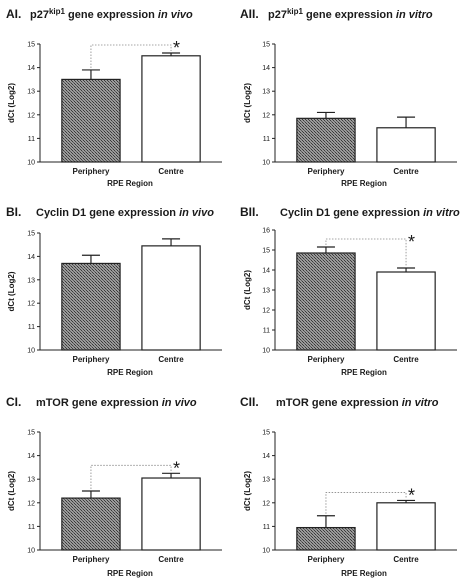 The width and height of the screenshot is (474, 580). What do you see at coordinates (13, 212) in the screenshot?
I see `panel-label: BI.` at bounding box center [13, 212].